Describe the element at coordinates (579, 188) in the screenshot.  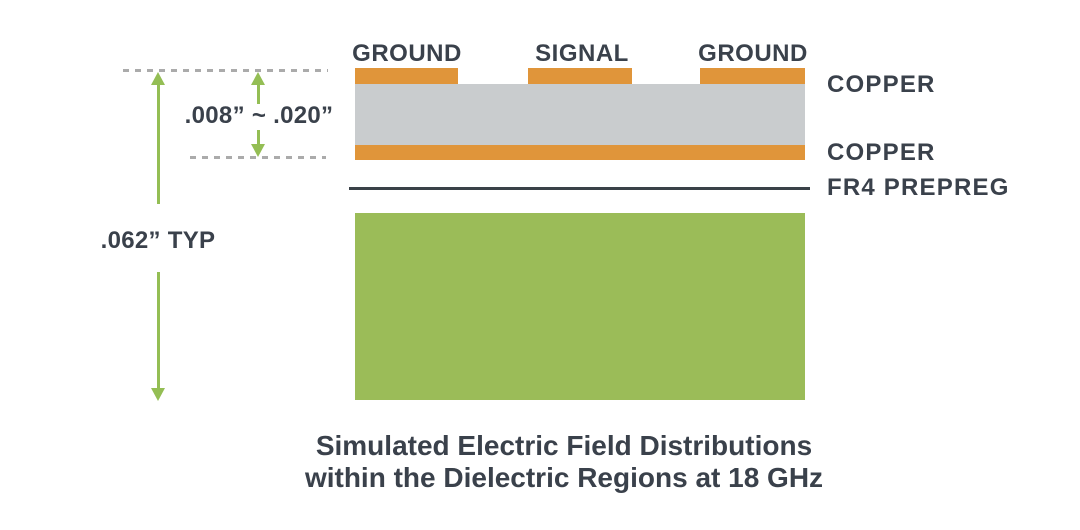
I see `fr4-prepreg-line` at that location.